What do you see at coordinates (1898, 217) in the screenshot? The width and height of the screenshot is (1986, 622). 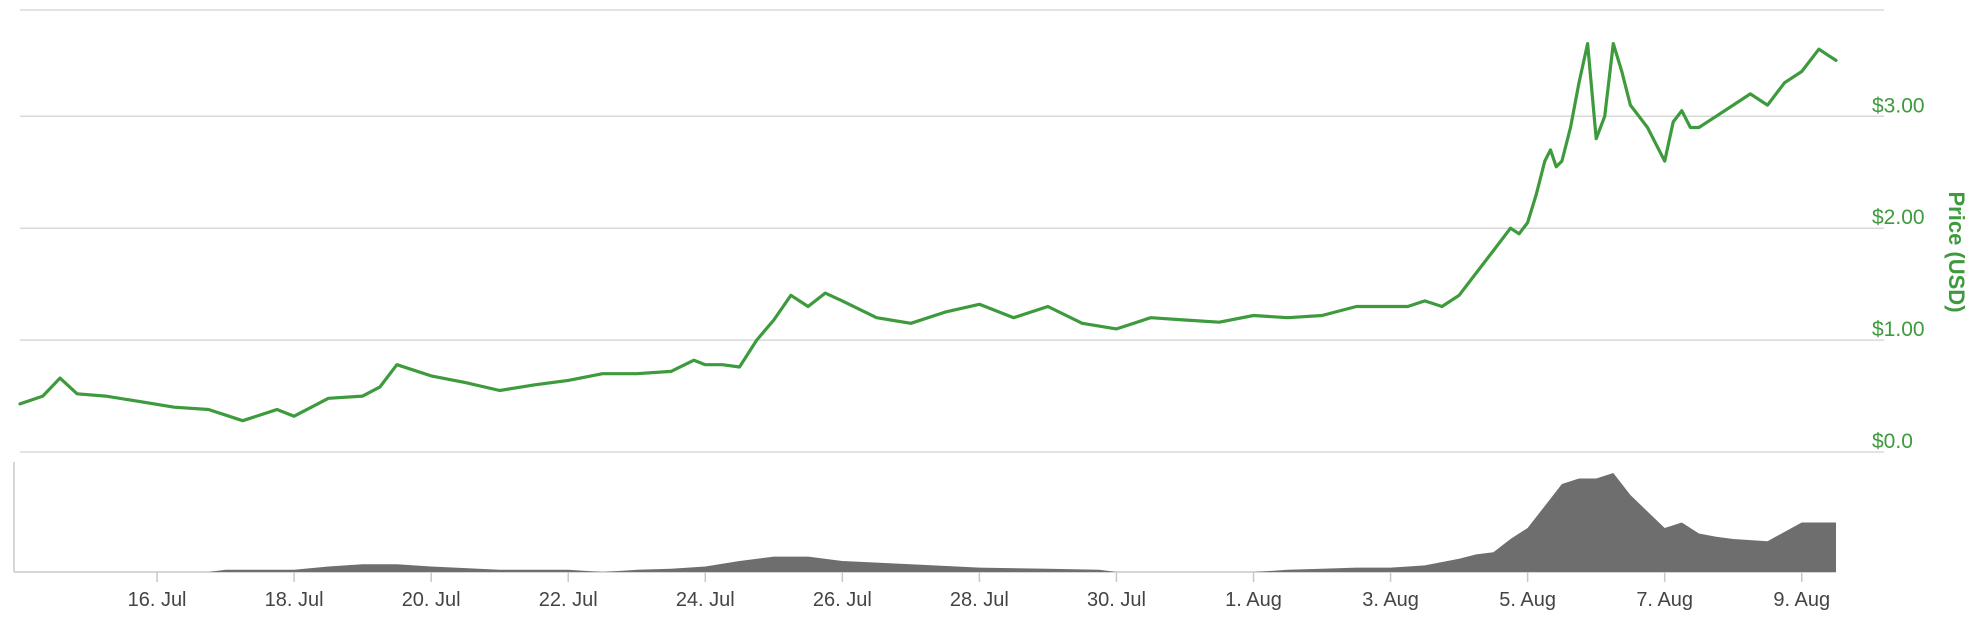 I see `y-tick-label: $2.00` at bounding box center [1898, 217].